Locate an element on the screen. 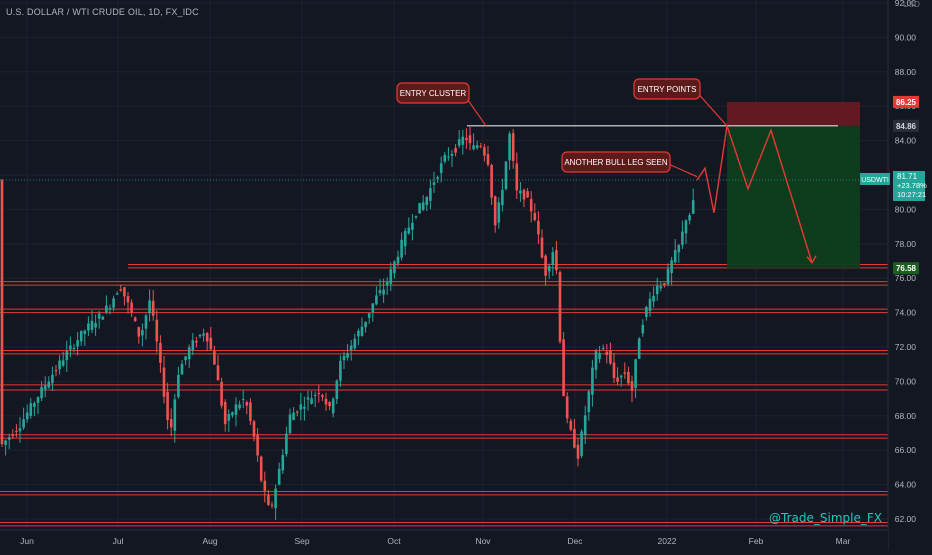 Image resolution: width=932 pixels, height=555 pixels. price-badge-text: 86.25 is located at coordinates (906, 102).